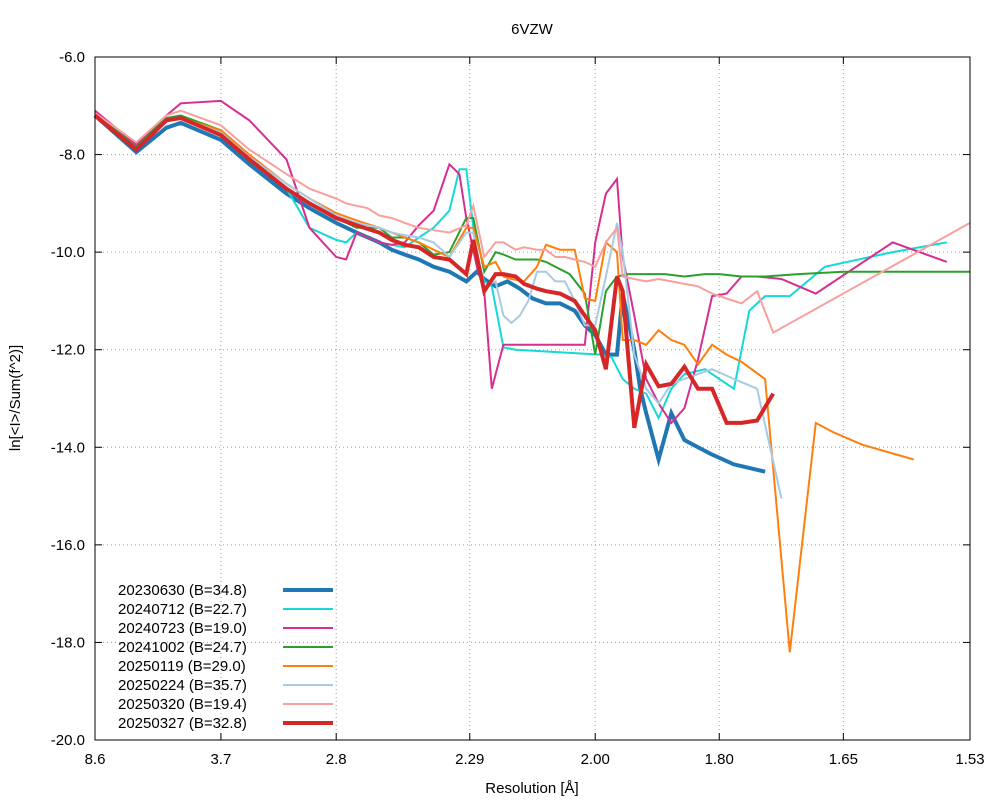 The height and width of the screenshot is (805, 1000). I want to click on y-tick-label: -14.0, so click(68, 447).